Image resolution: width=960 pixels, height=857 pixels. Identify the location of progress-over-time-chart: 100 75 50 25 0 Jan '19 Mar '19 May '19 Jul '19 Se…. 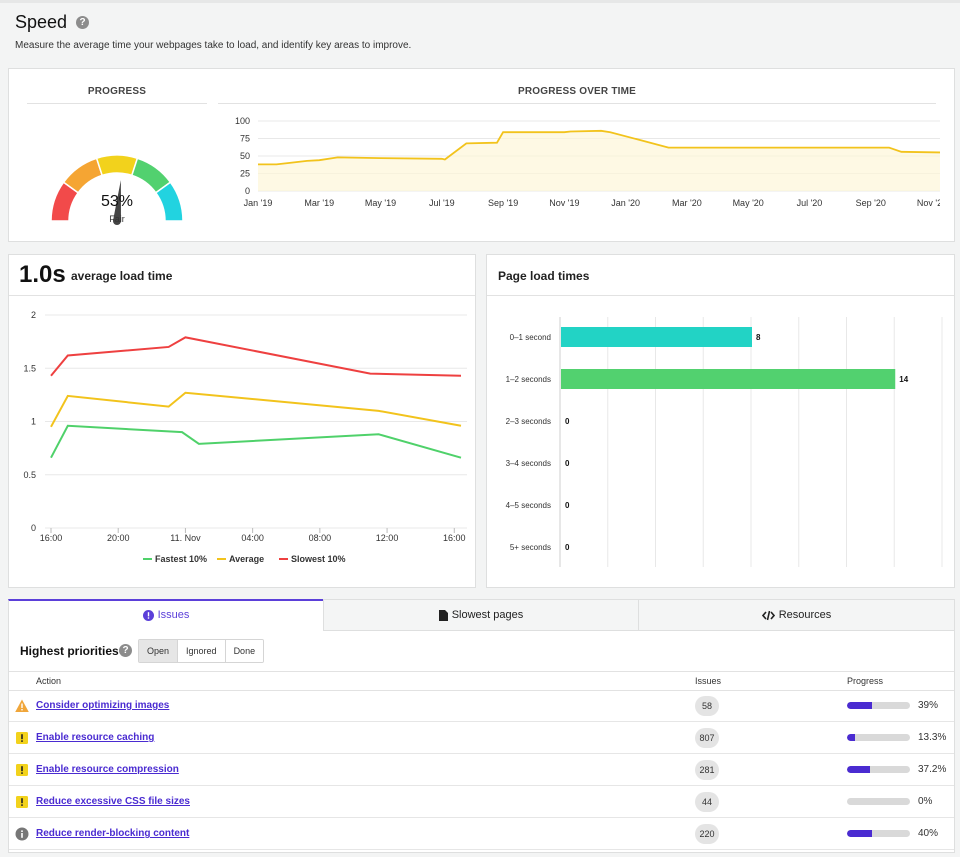
(587, 162).